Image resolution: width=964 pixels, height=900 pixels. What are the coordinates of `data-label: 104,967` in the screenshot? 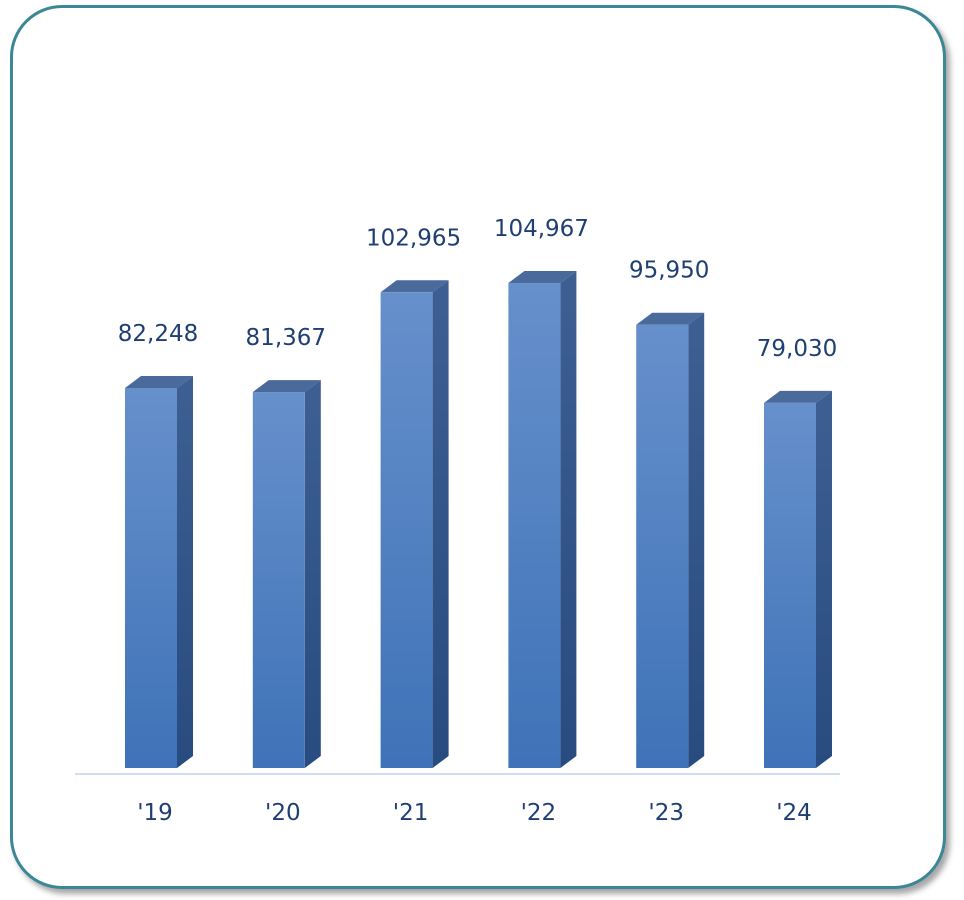 It's located at (541, 229).